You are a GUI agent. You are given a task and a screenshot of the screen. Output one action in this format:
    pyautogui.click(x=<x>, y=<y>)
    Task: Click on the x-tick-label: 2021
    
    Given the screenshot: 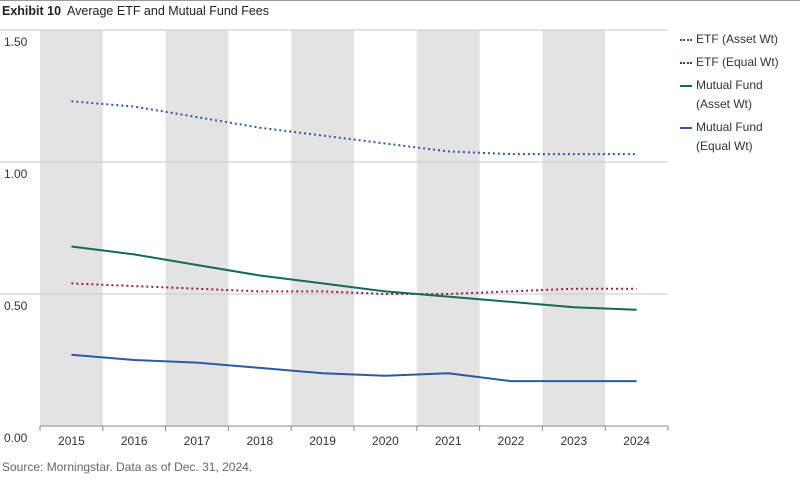 What is the action you would take?
    pyautogui.click(x=448, y=441)
    